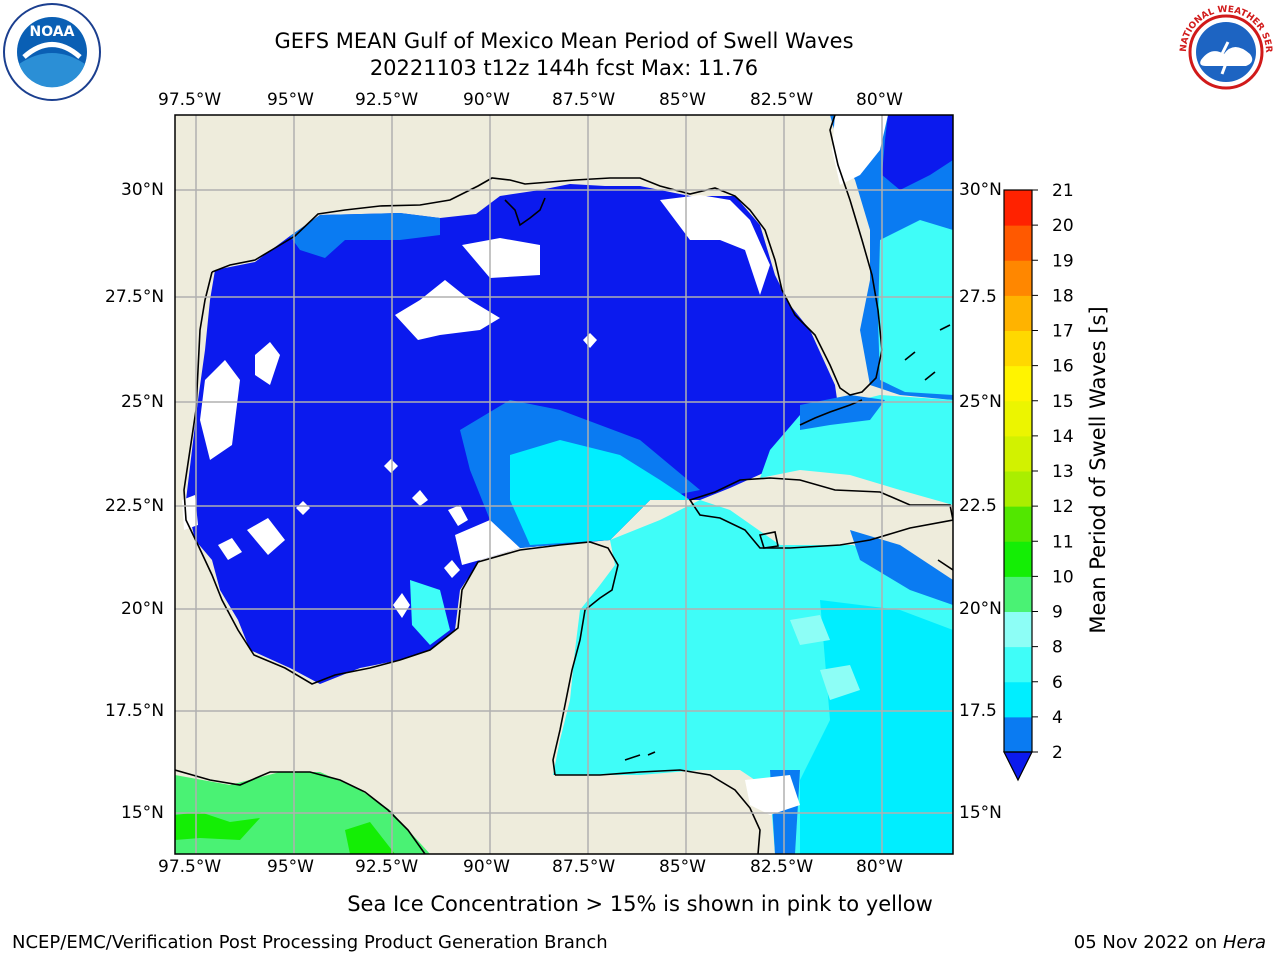  What do you see at coordinates (190, 867) in the screenshot?
I see `lon-label-bottom: 97.5°W` at bounding box center [190, 867].